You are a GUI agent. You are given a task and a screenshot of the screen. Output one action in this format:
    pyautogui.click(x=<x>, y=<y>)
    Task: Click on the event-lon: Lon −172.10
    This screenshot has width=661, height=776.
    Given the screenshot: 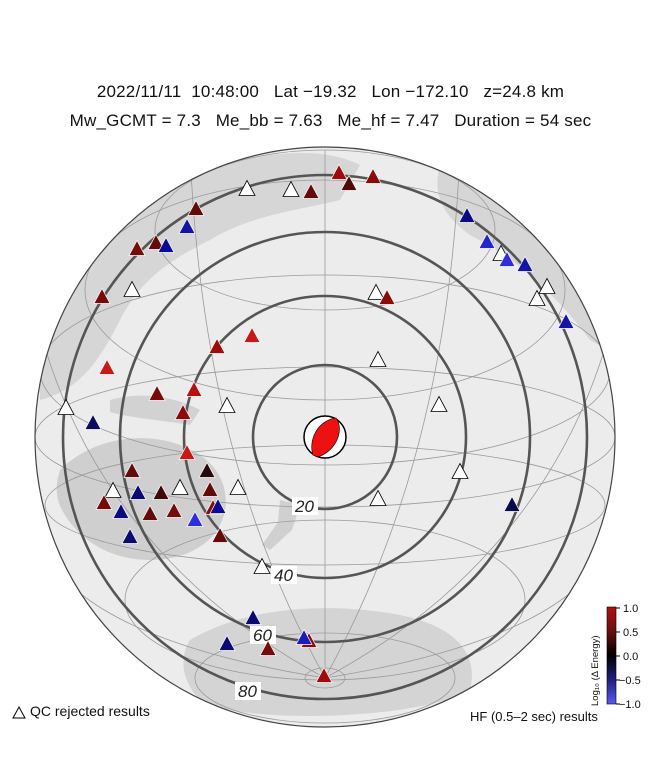 What is the action you would take?
    pyautogui.click(x=420, y=91)
    